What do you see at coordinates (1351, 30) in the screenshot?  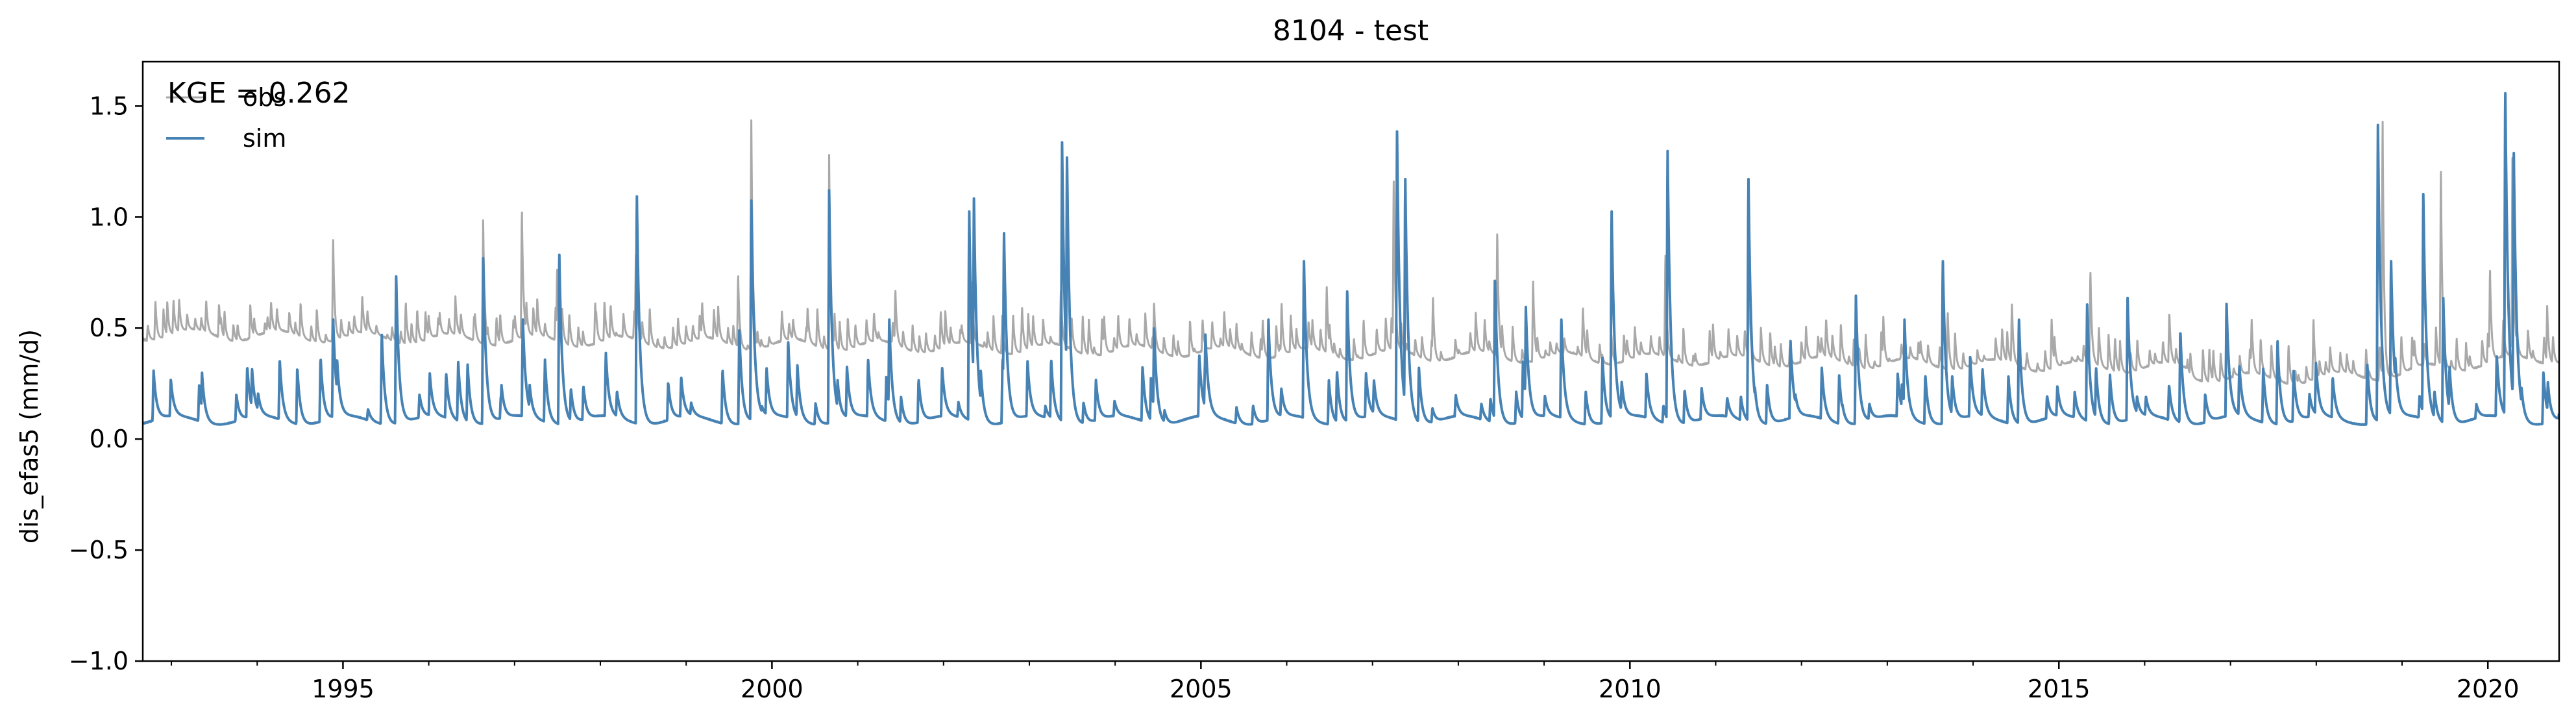 I see `chart-title: 8104 - test` at bounding box center [1351, 30].